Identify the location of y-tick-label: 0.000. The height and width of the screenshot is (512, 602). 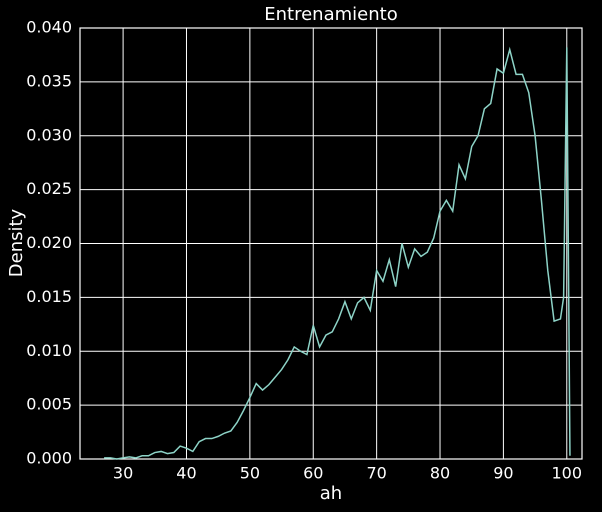
(49, 458).